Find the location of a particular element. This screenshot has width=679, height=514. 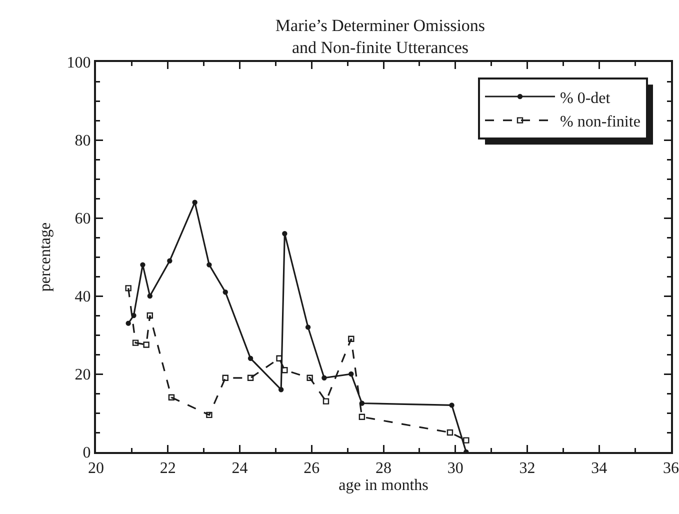

x-tick-label: 32 is located at coordinates (527, 469).